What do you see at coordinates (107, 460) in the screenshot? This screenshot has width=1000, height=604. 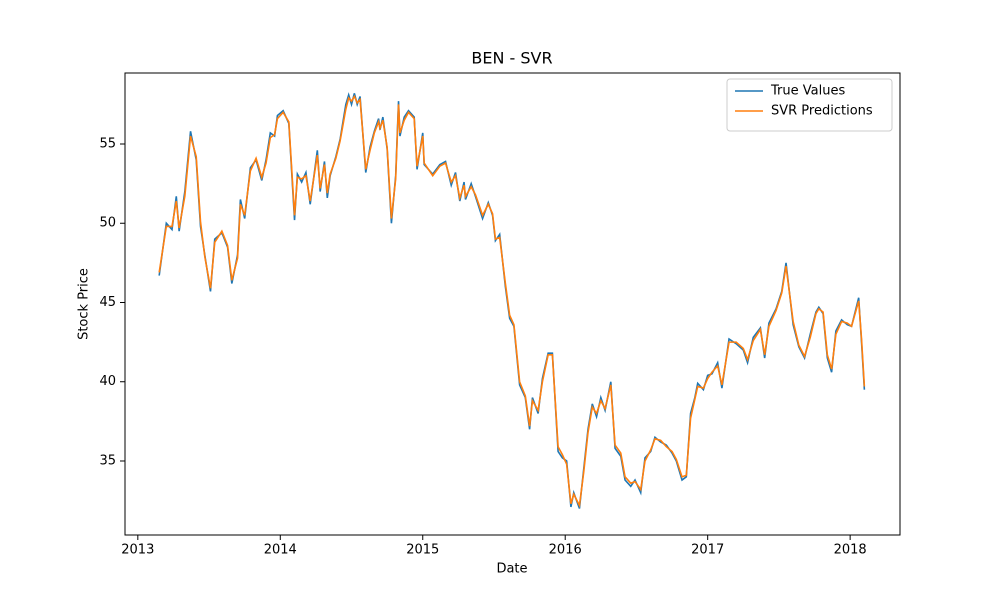 I see `y-tick-label: 35` at bounding box center [107, 460].